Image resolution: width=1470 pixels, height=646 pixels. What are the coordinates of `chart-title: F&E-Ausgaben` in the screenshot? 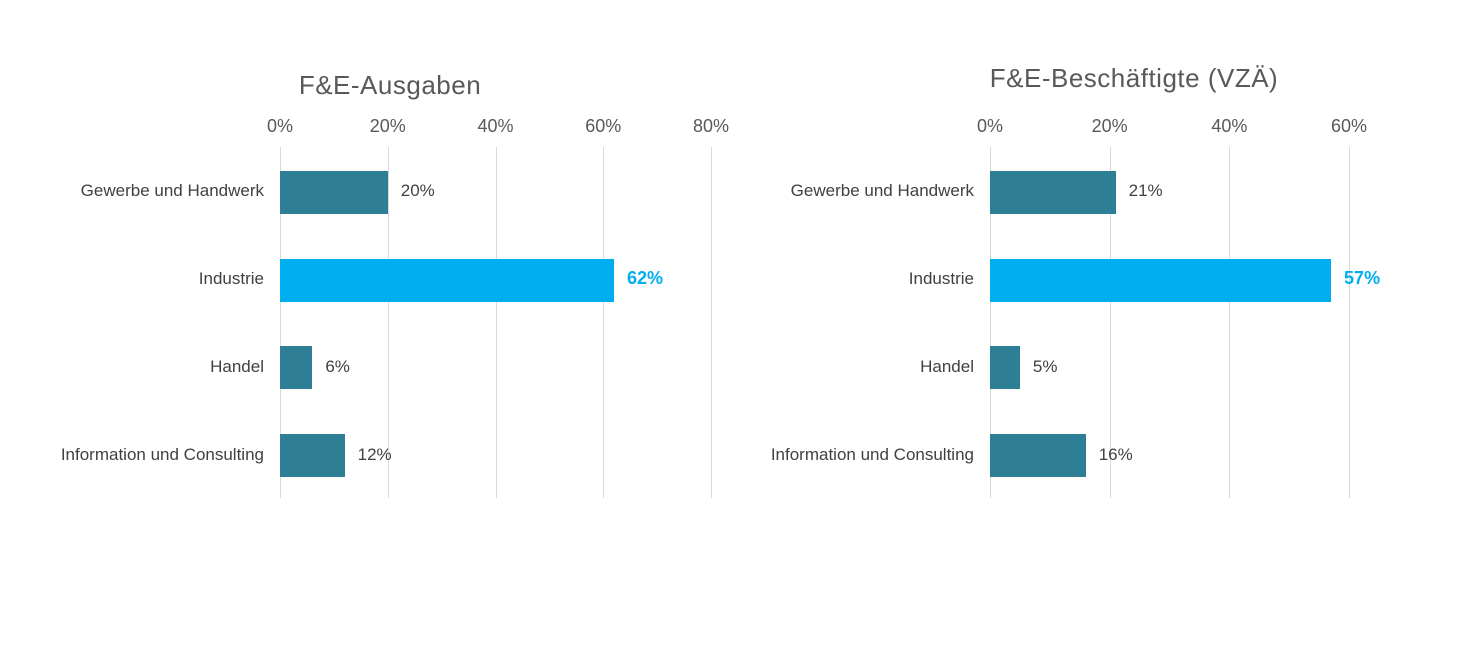 It's located at (390, 85).